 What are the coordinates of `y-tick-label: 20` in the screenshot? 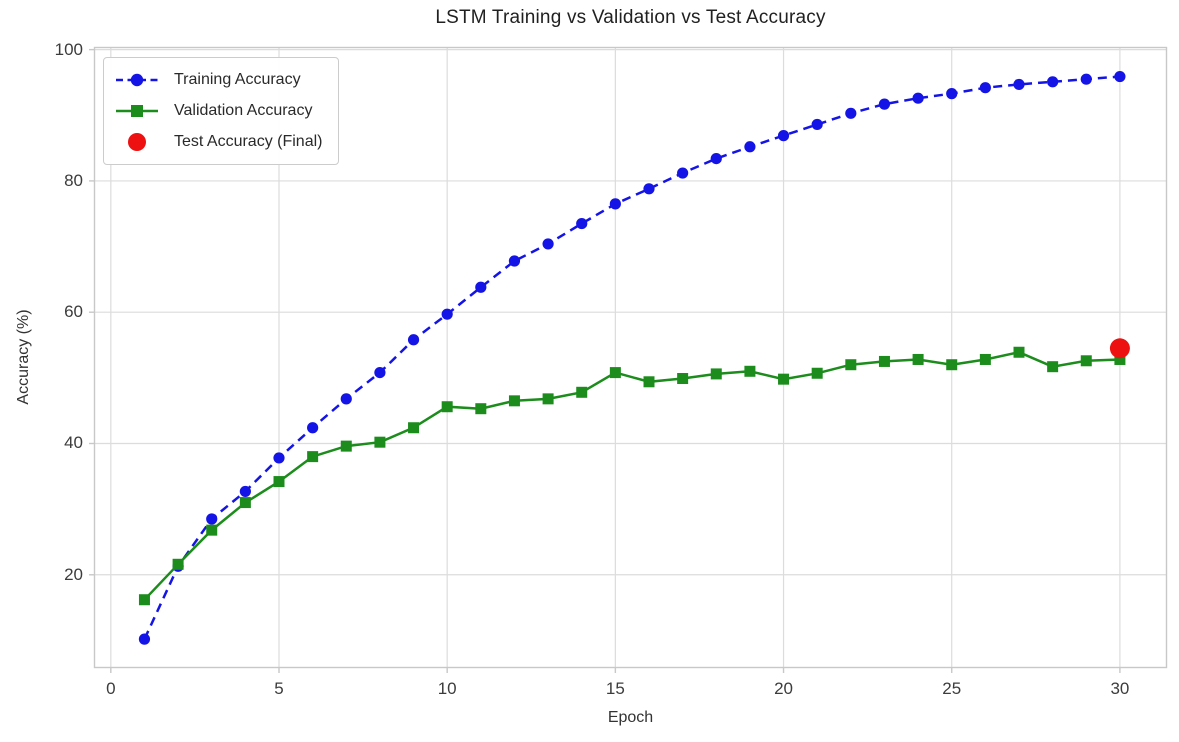 It's located at (73, 574).